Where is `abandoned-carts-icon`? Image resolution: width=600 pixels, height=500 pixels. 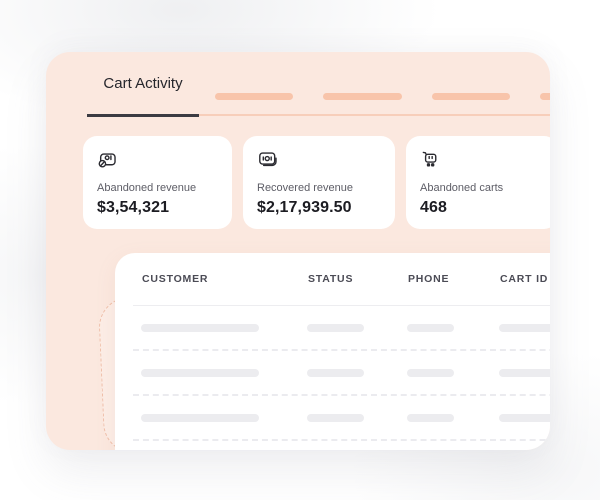 abandoned-carts-icon is located at coordinates (431, 160).